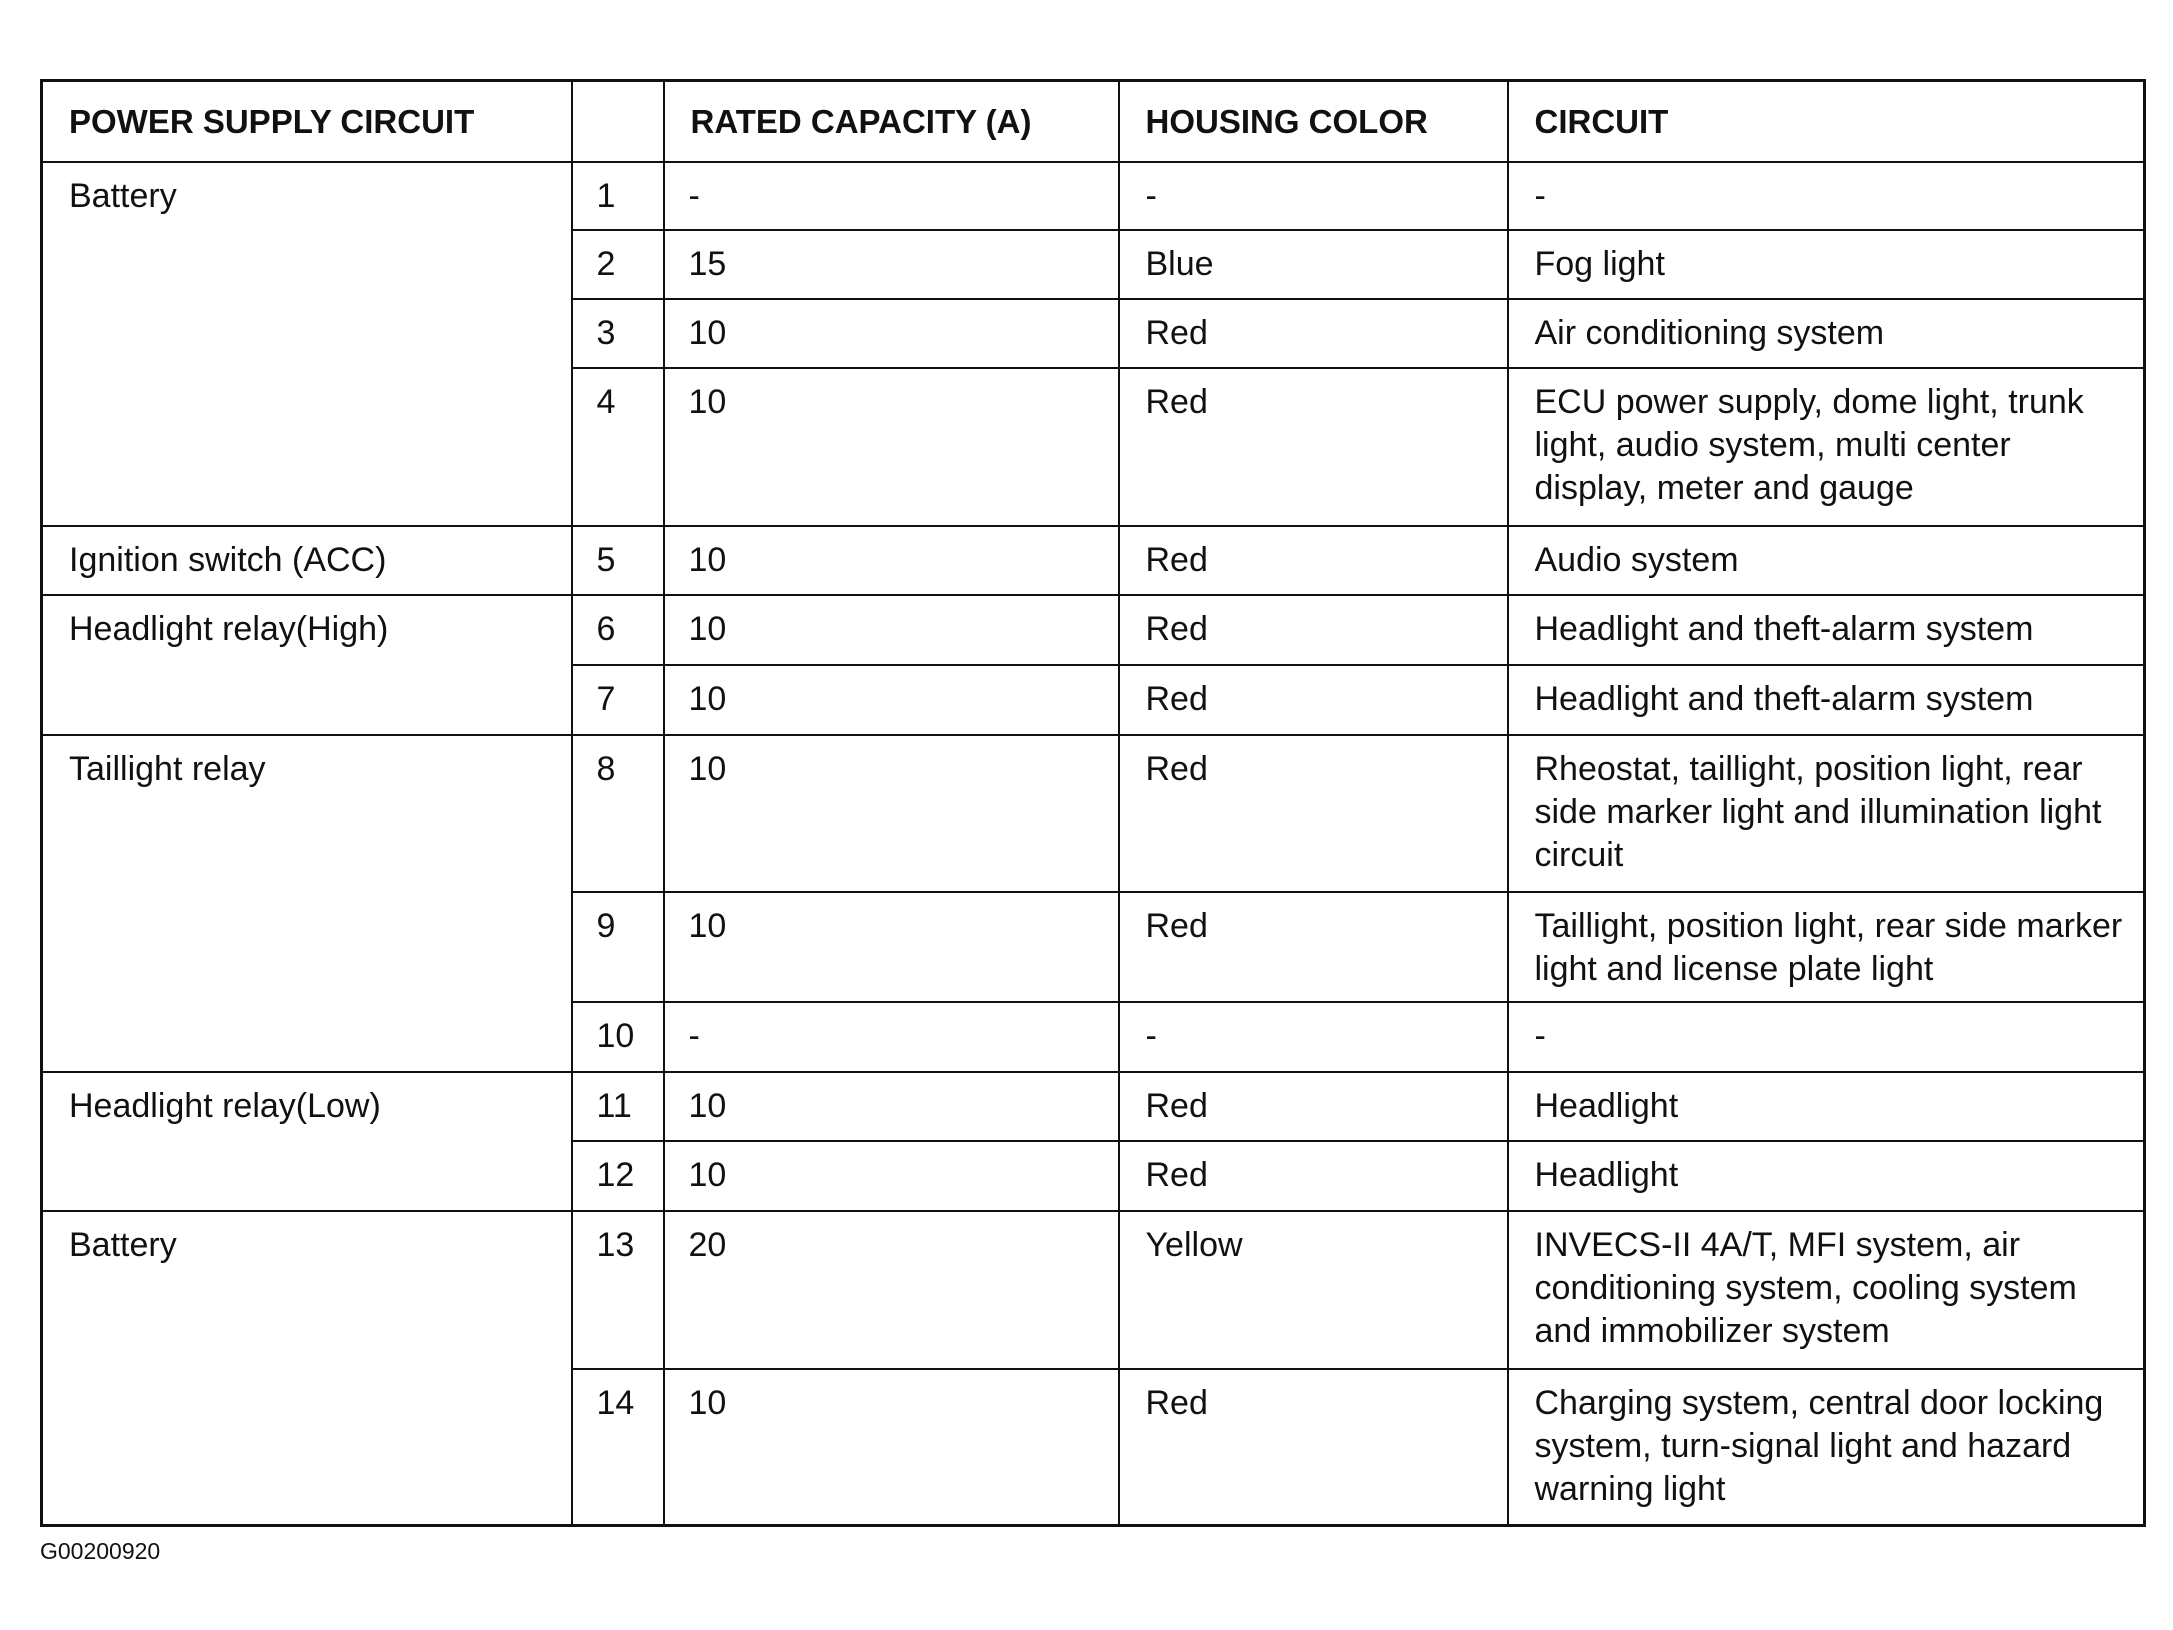 The width and height of the screenshot is (2173, 1630). Describe the element at coordinates (306, 560) in the screenshot. I see `power-supply-cell: Ignition switch (ACC)` at that location.